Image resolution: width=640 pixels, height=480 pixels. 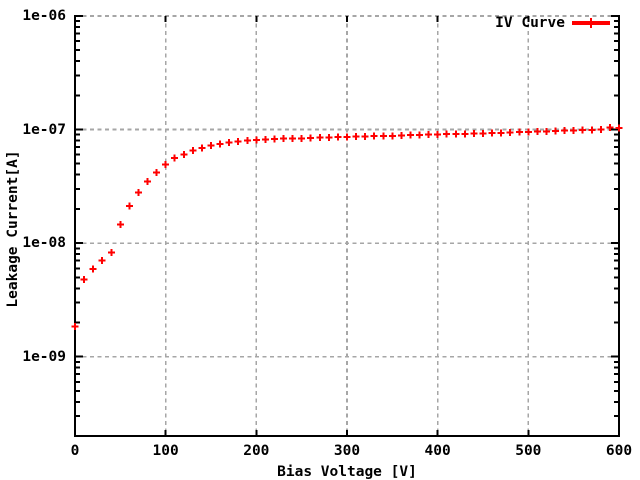 What do you see at coordinates (347, 451) in the screenshot?
I see `x-tick-label: 300` at bounding box center [347, 451].